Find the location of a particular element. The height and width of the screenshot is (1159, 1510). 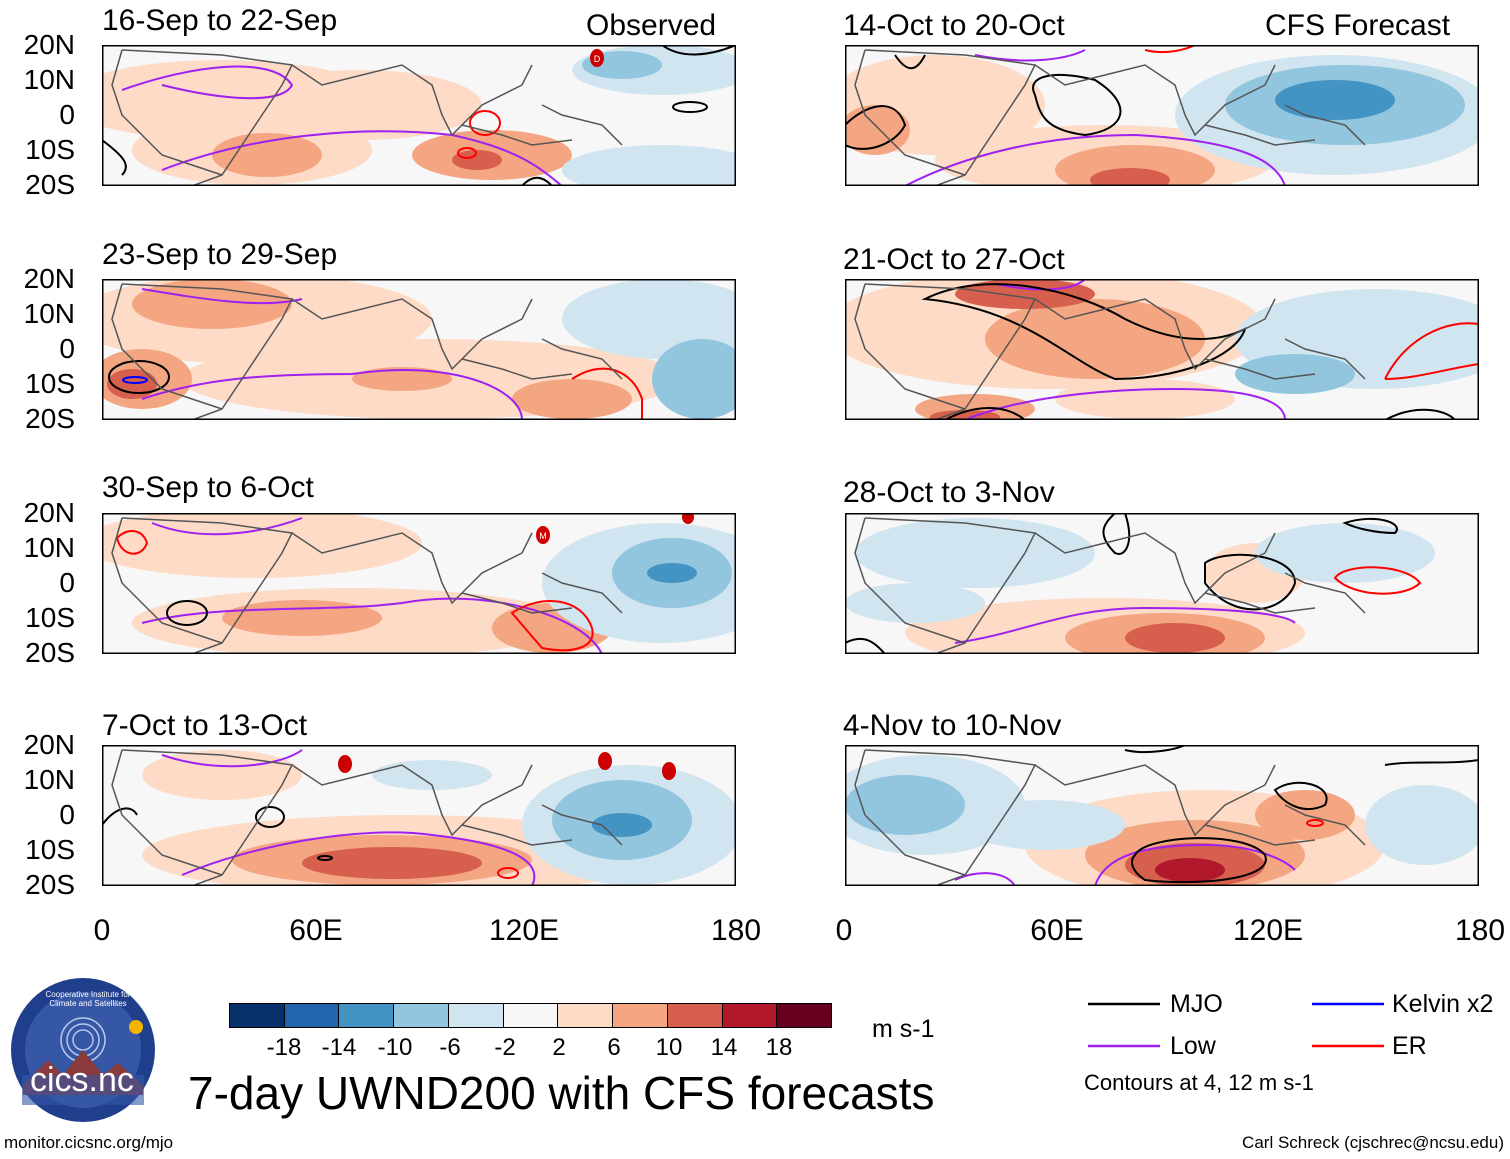

colorbar-tick: 2 is located at coordinates (559, 1047).